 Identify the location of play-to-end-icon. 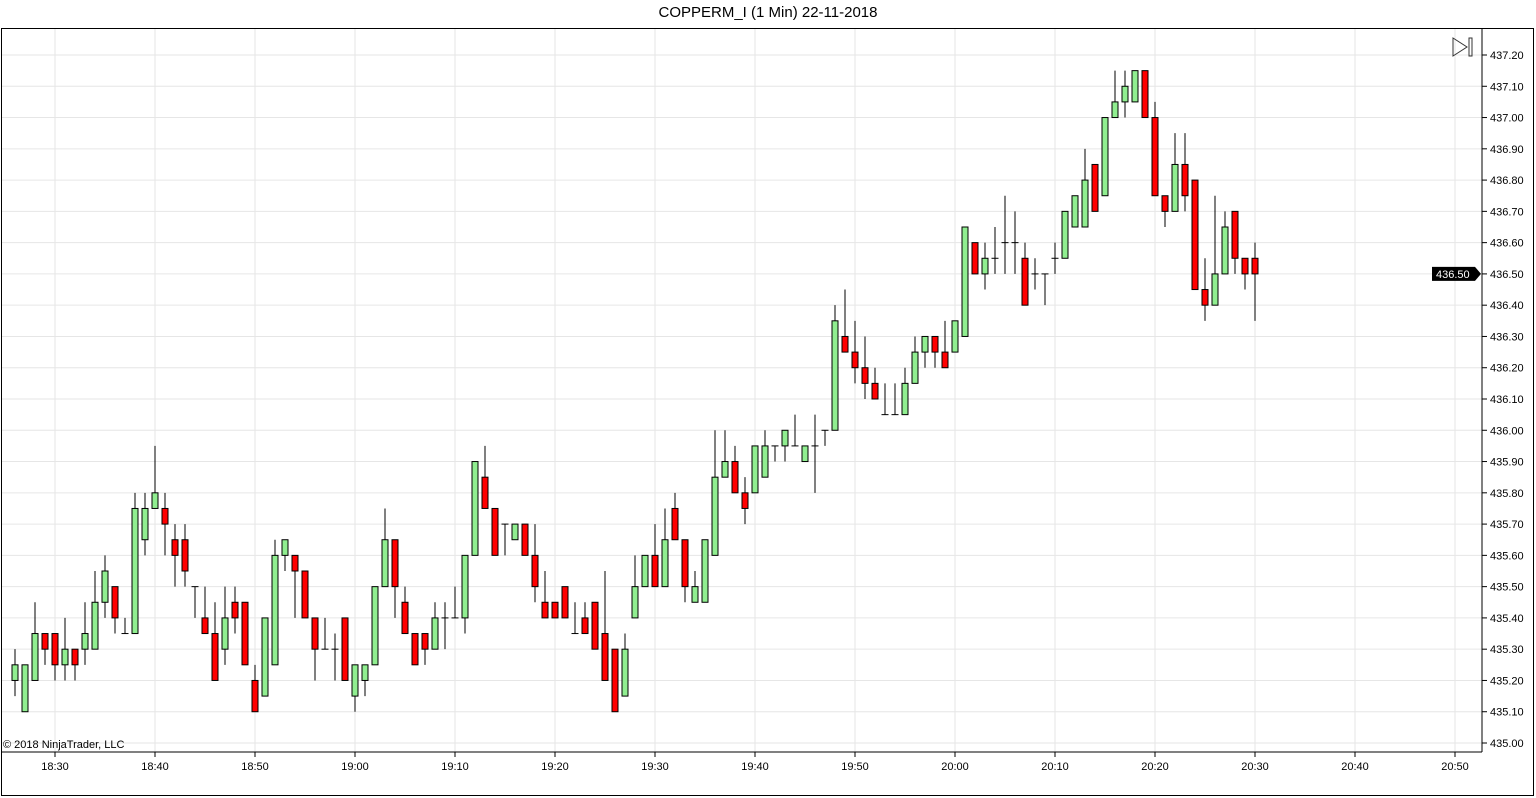
(1462, 47).